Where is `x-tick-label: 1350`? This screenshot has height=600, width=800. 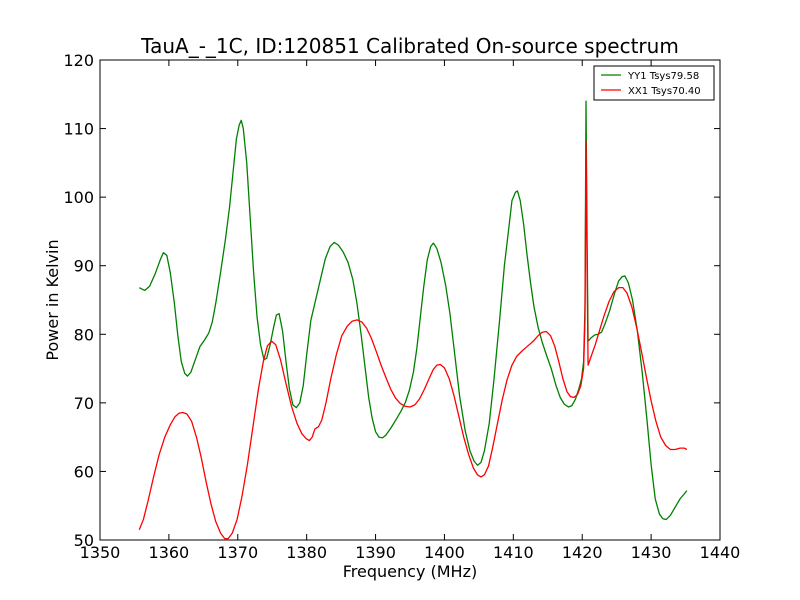
x-tick-label: 1350 is located at coordinates (100, 552).